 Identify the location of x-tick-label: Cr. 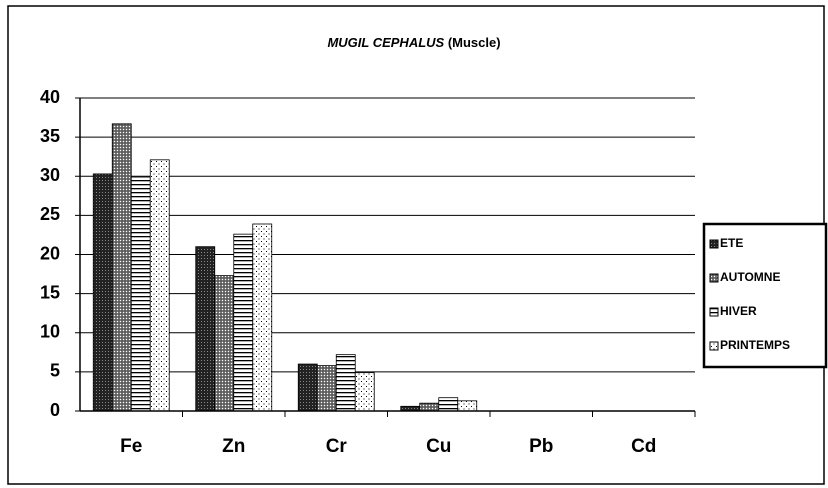
(337, 446).